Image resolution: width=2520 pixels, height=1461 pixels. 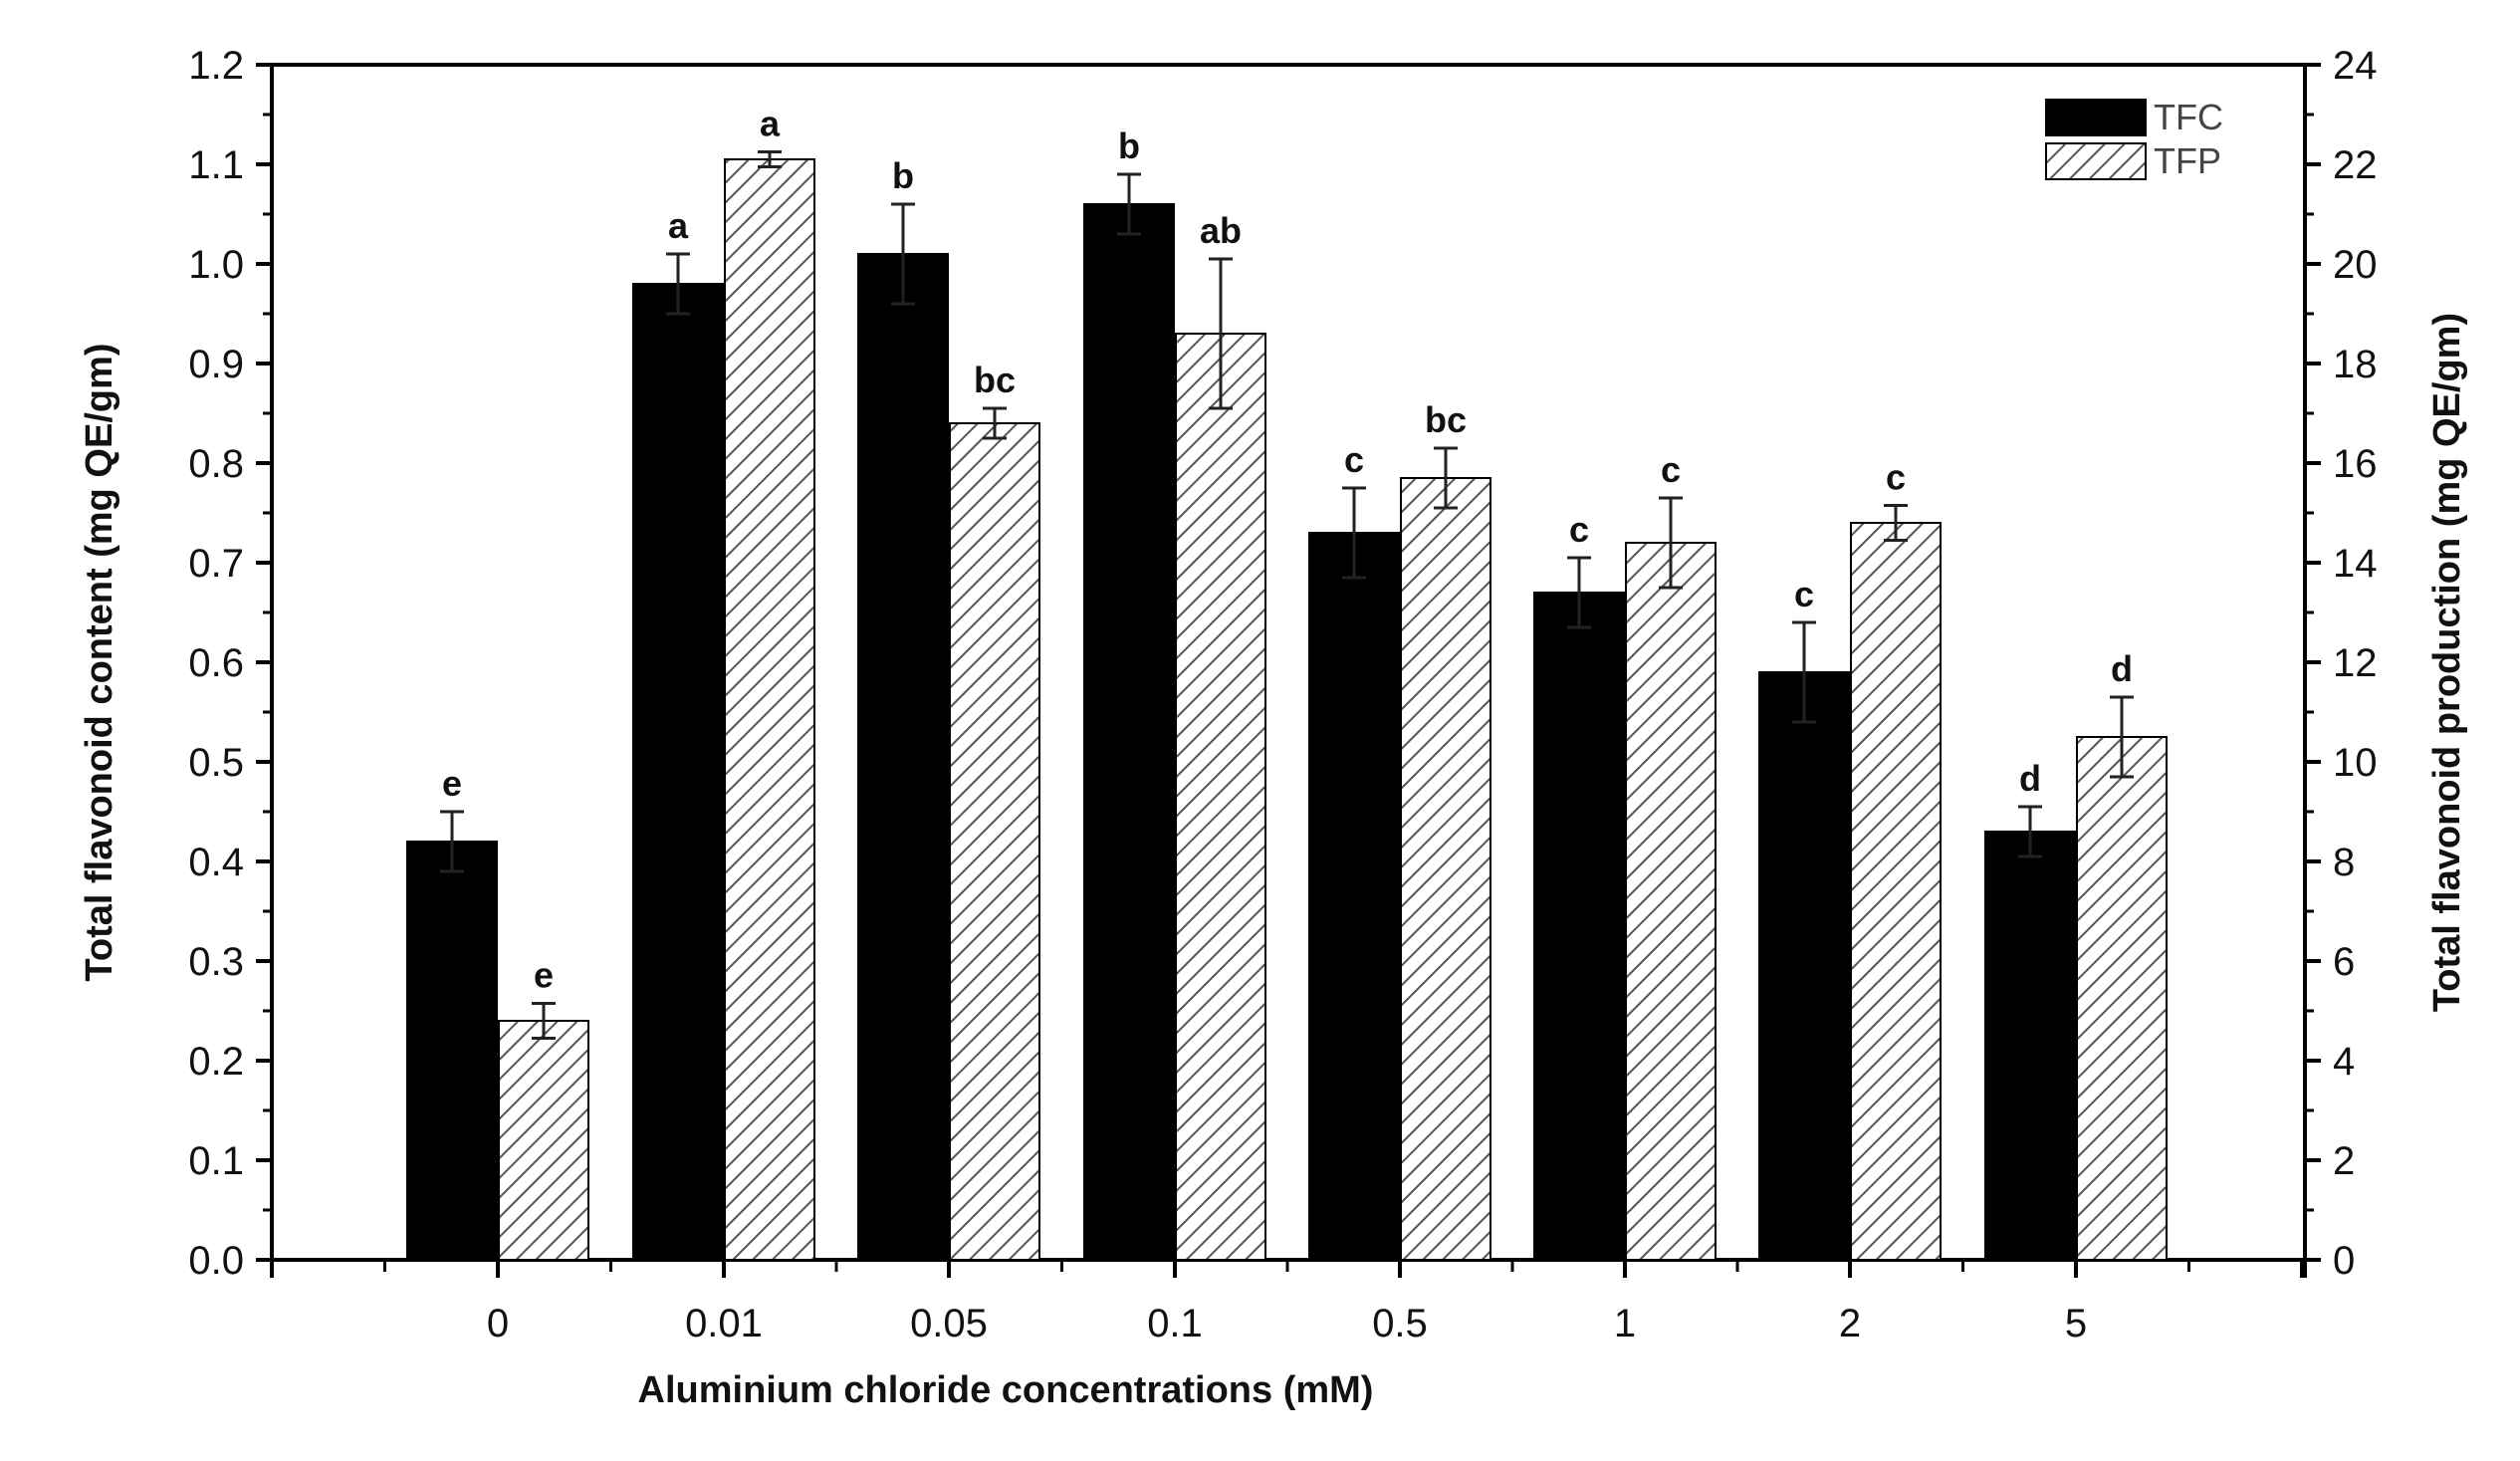 I want to click on y-left-tick-label: 0.0, so click(x=216, y=1261).